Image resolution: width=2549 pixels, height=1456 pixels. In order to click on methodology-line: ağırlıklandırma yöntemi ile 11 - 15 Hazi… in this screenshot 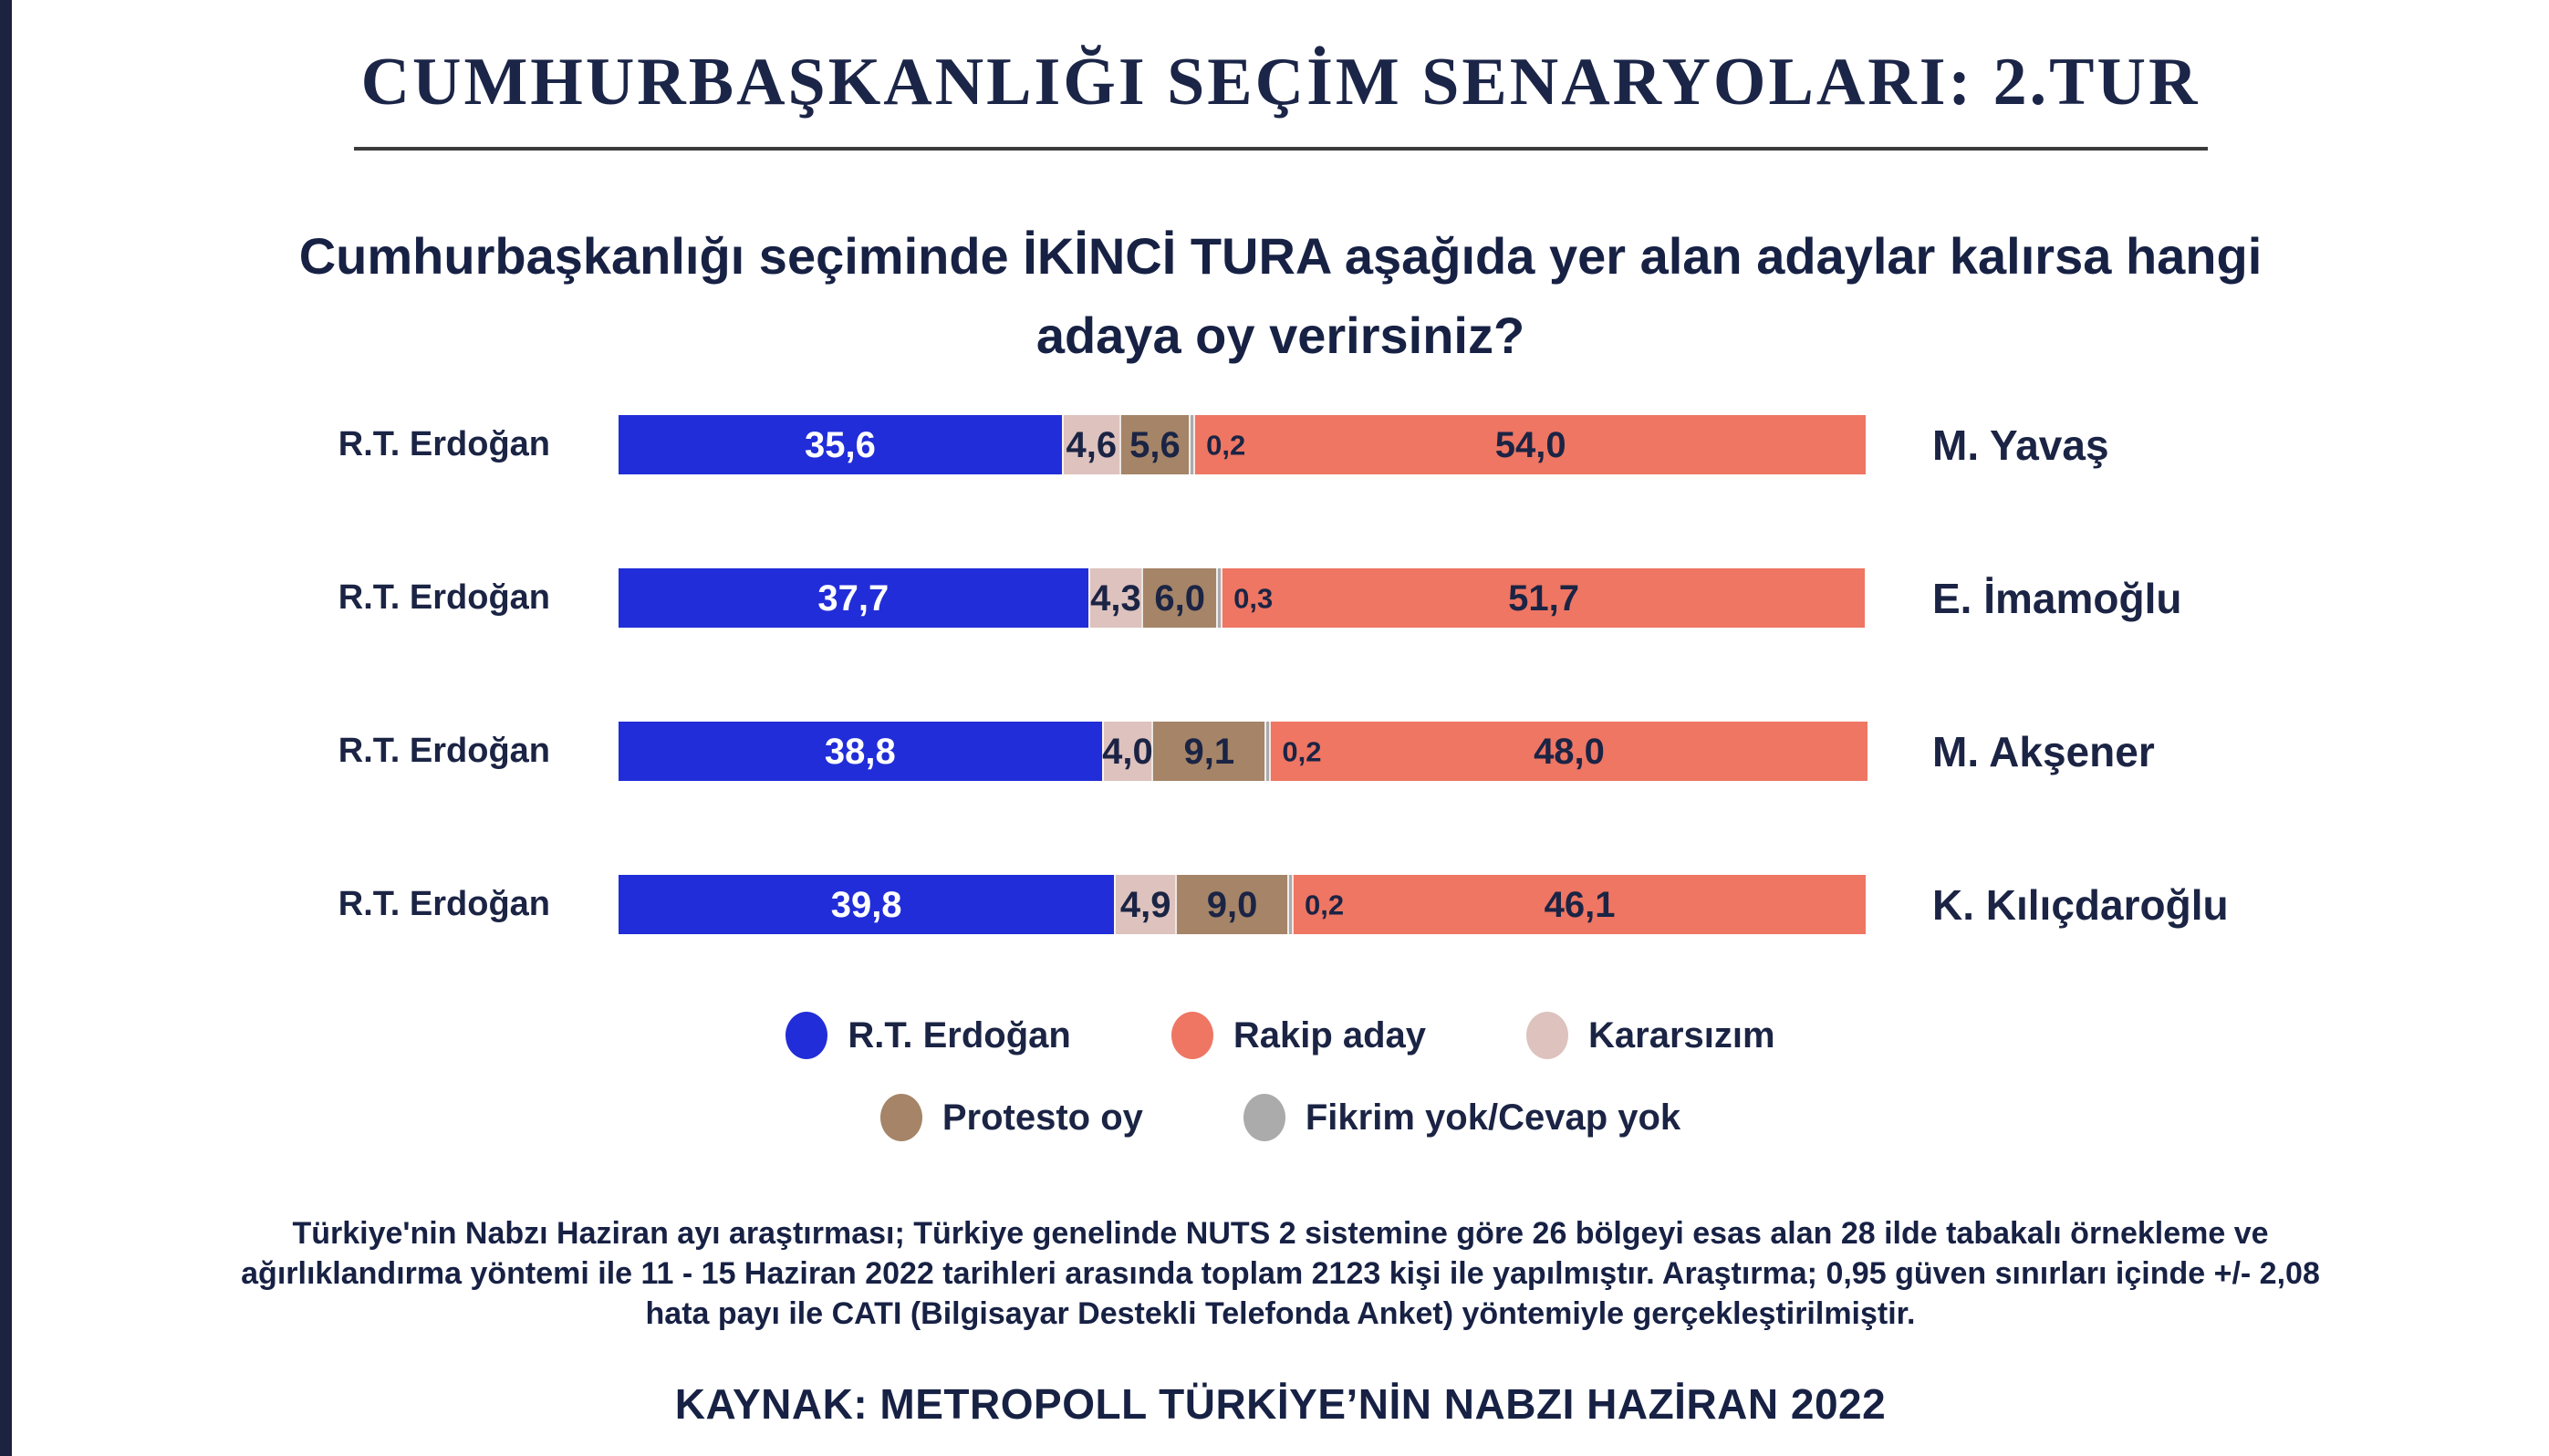, I will do `click(1281, 1273)`.